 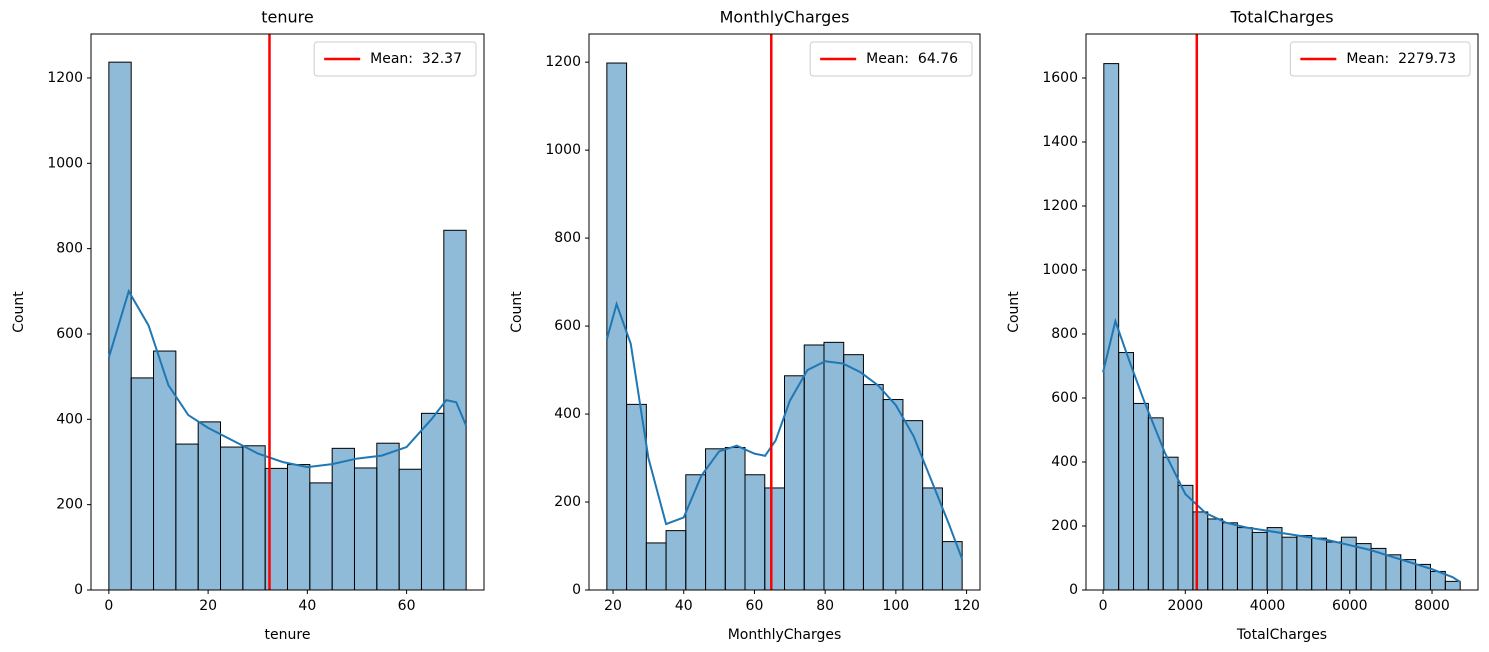 What do you see at coordinates (966, 606) in the screenshot?
I see `x-tick-label: 120` at bounding box center [966, 606].